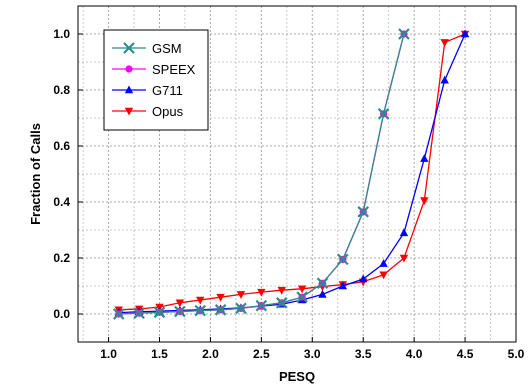  I want to click on x-tick-label: 2.5, so click(261, 354).